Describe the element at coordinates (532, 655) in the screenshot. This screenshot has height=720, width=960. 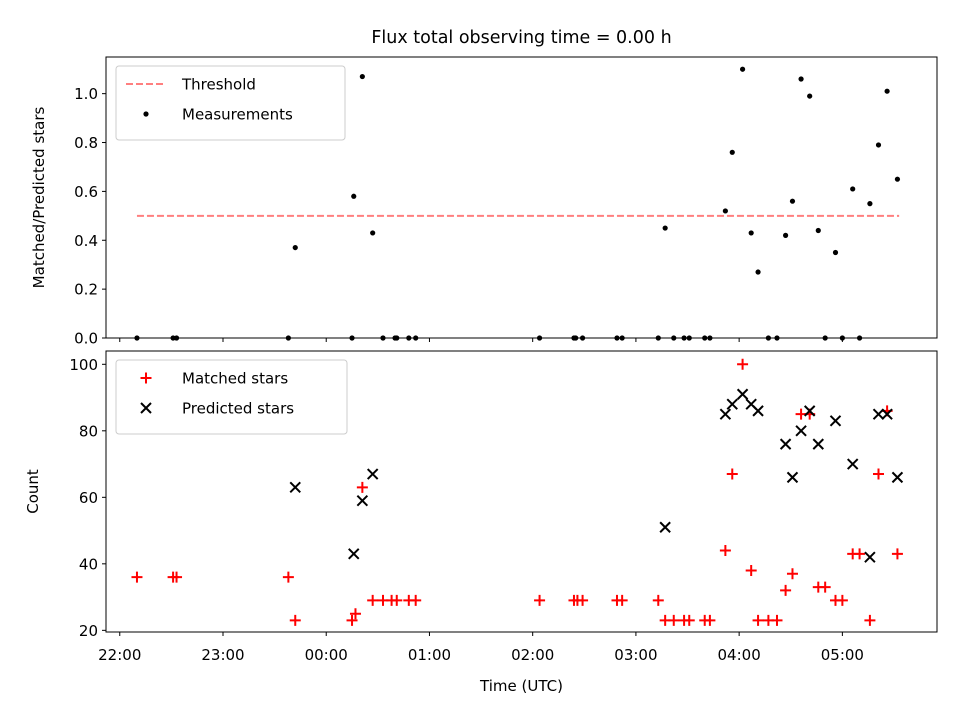
I see `x-tick-label: 02:00` at that location.